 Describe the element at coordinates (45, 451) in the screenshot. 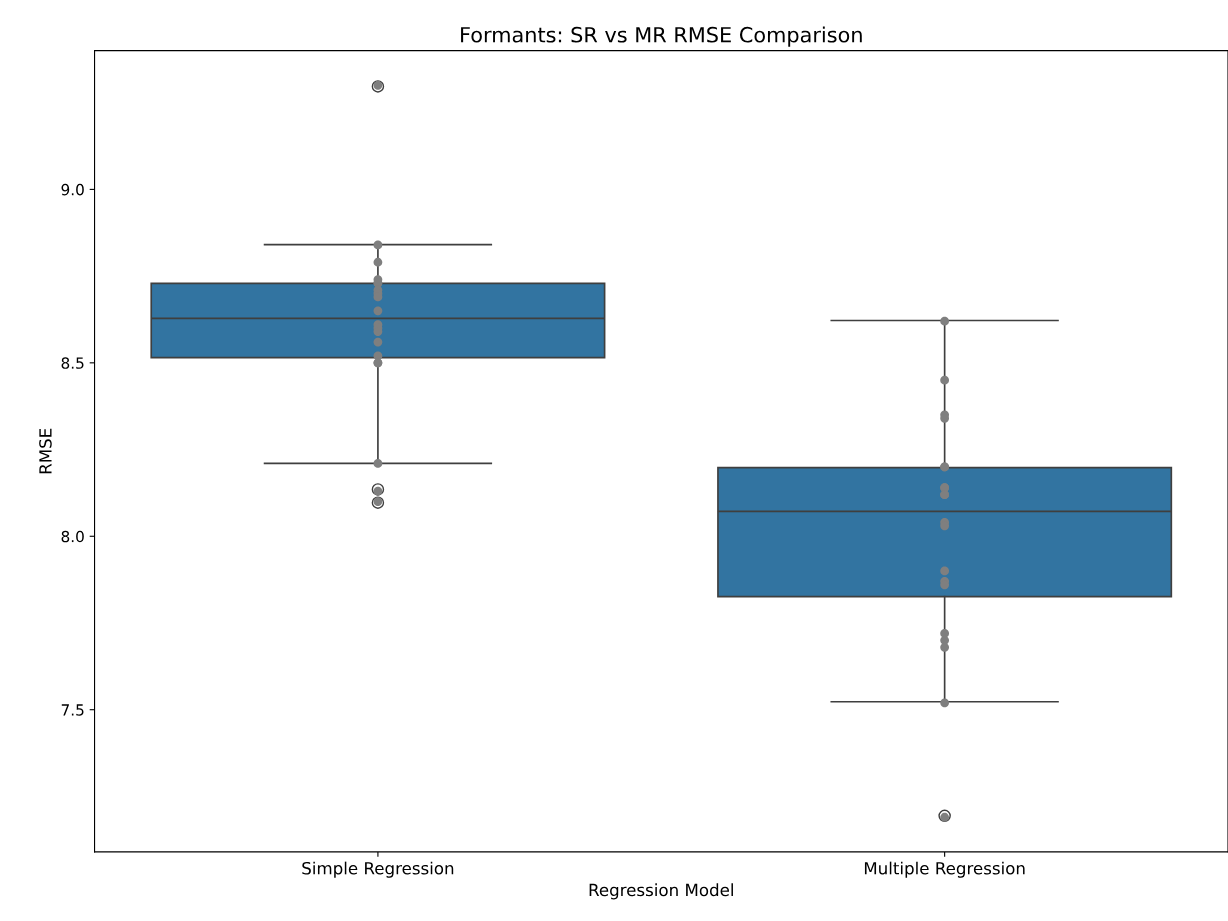

I see `y-axis-title: RMSE` at that location.